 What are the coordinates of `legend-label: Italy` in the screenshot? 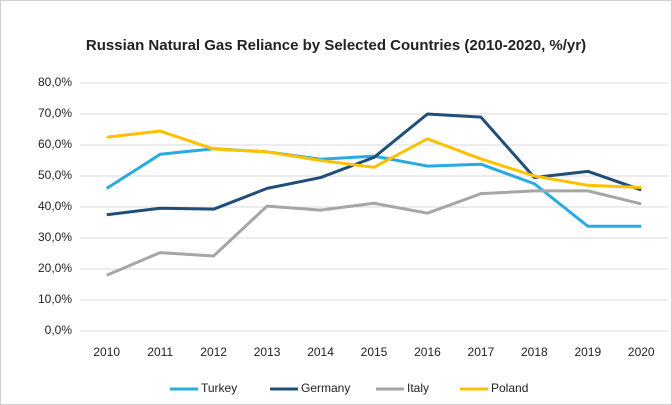 It's located at (418, 388).